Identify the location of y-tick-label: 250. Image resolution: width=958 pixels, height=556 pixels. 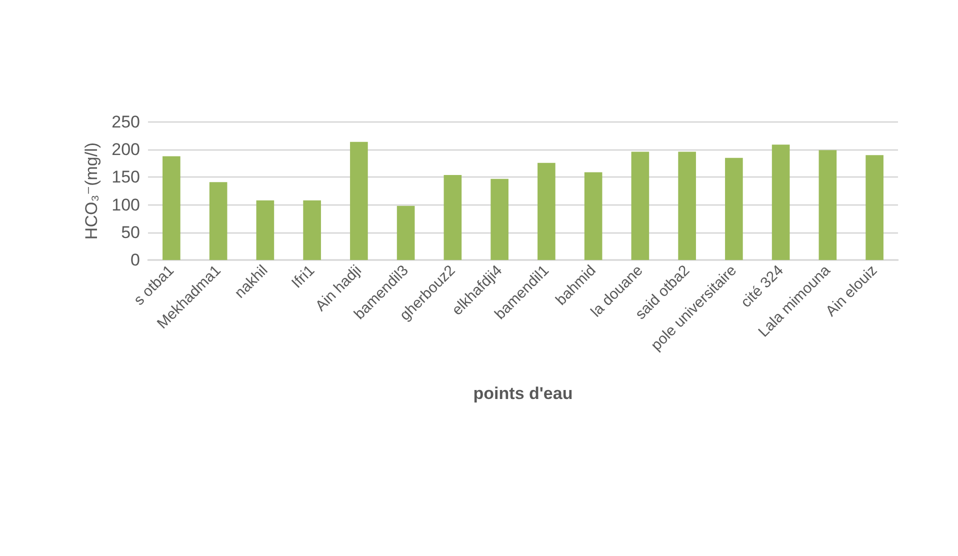
(126, 122).